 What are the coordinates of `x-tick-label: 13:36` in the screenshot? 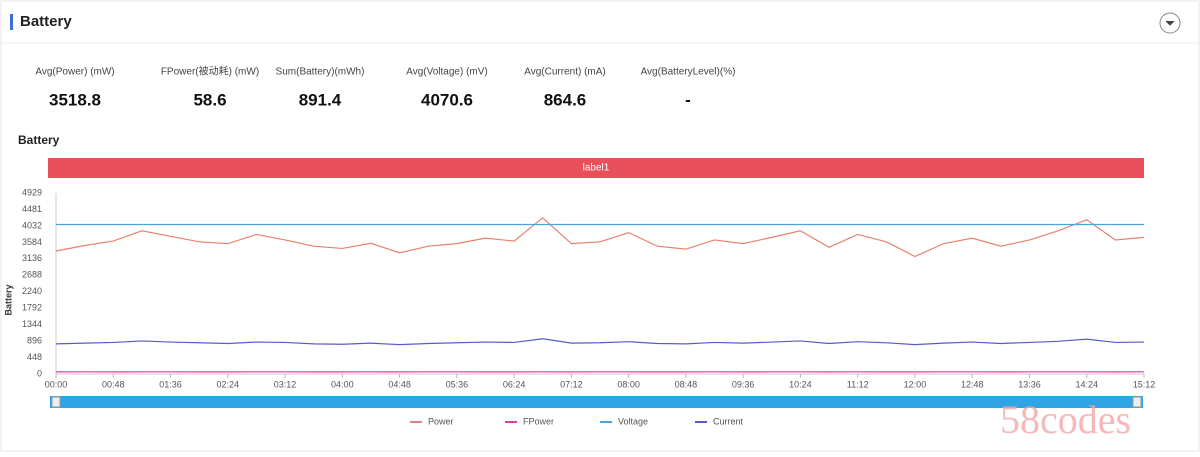 It's located at (1029, 384).